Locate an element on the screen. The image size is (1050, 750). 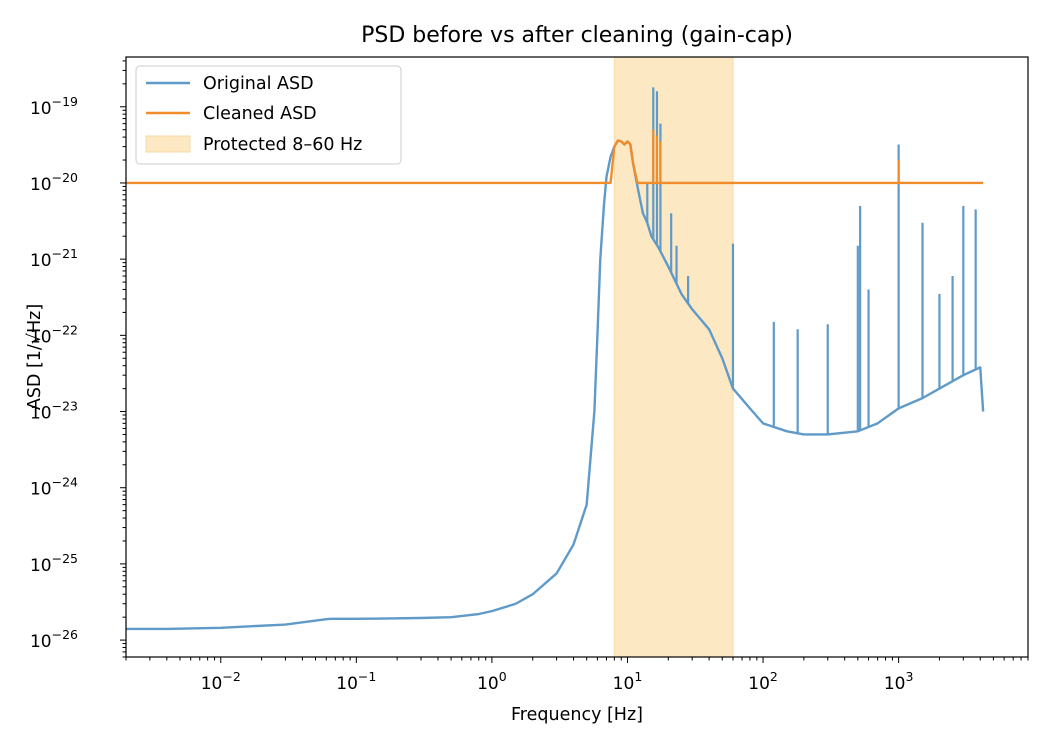
protected-band is located at coordinates (673, 357).